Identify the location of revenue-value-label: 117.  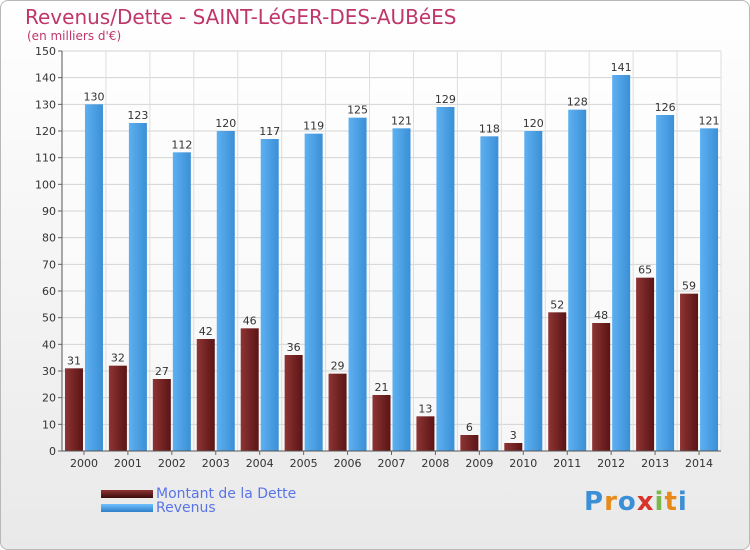
(269, 131).